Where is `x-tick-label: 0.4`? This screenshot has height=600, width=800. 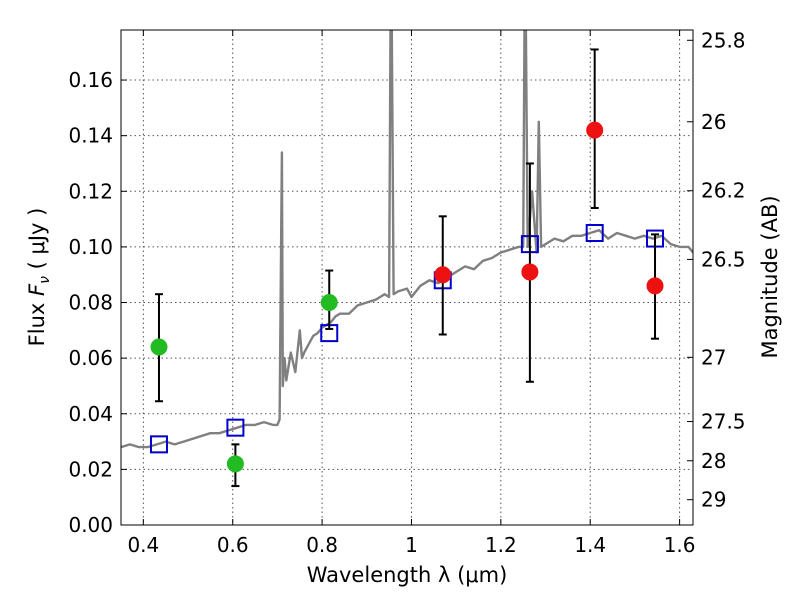 x-tick-label: 0.4 is located at coordinates (143, 545).